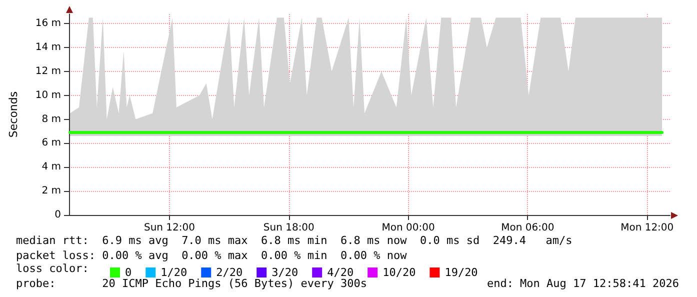 The image size is (697, 297). Describe the element at coordinates (340, 272) in the screenshot. I see `legend-label: 4/20` at that location.